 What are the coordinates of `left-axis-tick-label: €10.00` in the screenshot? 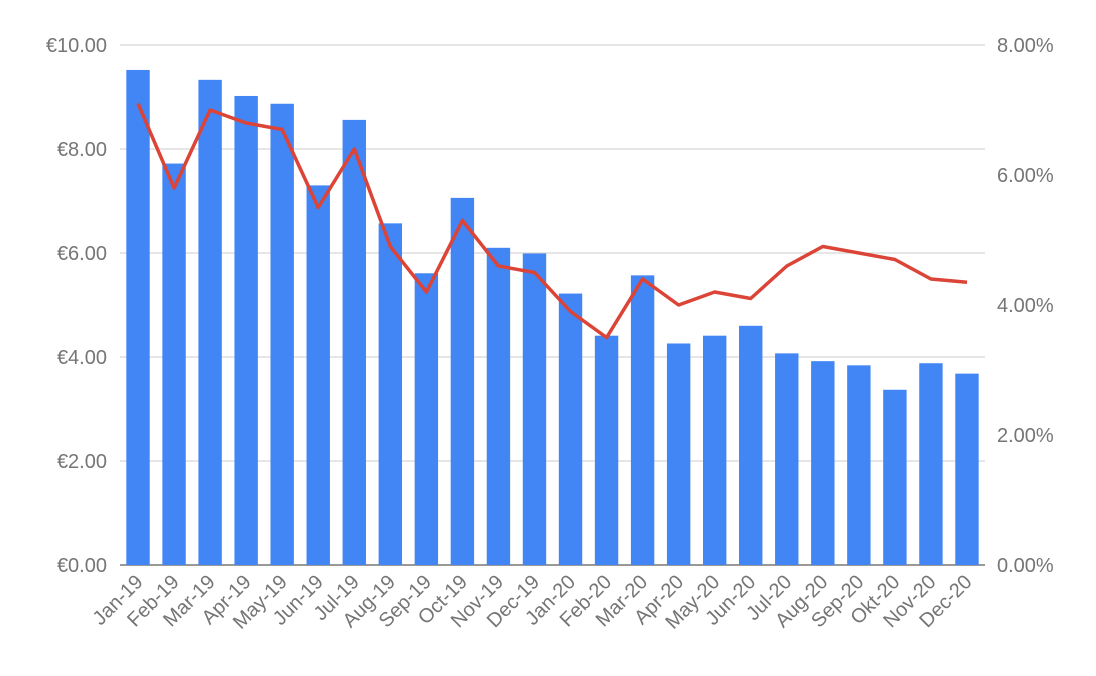 It's located at (76, 46).